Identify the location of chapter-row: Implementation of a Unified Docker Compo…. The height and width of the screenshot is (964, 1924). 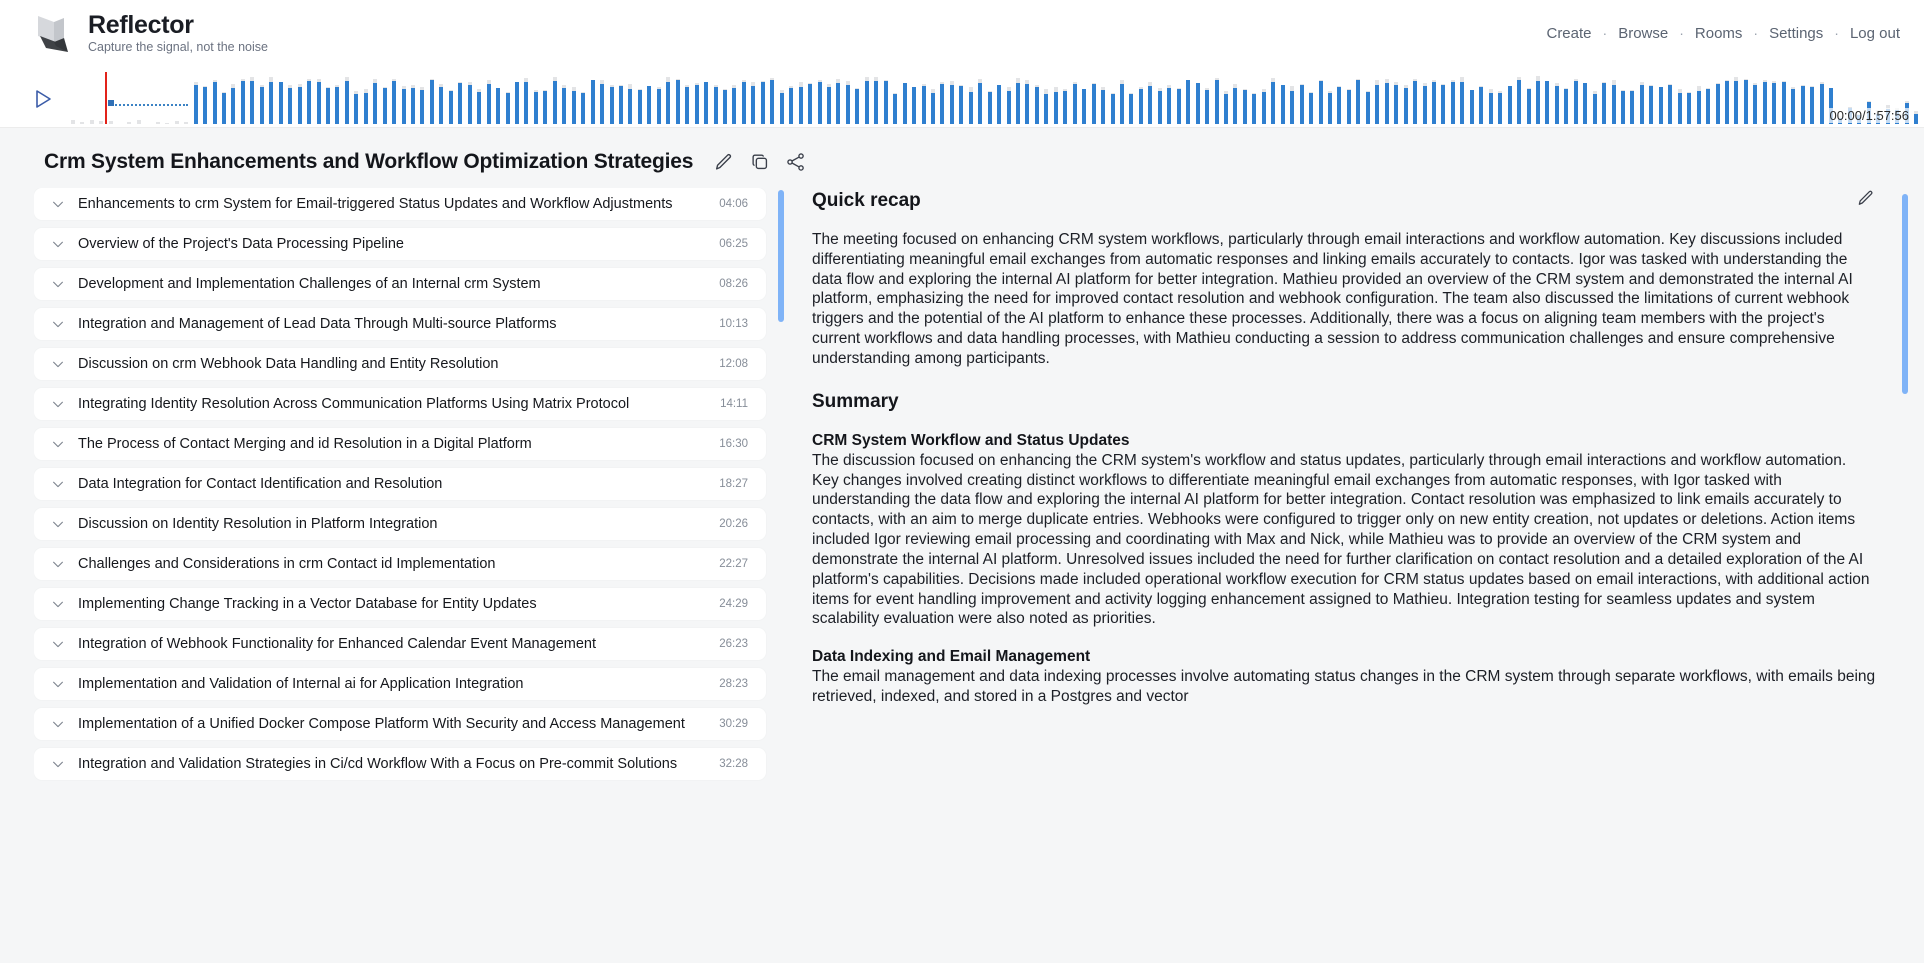
(400, 724).